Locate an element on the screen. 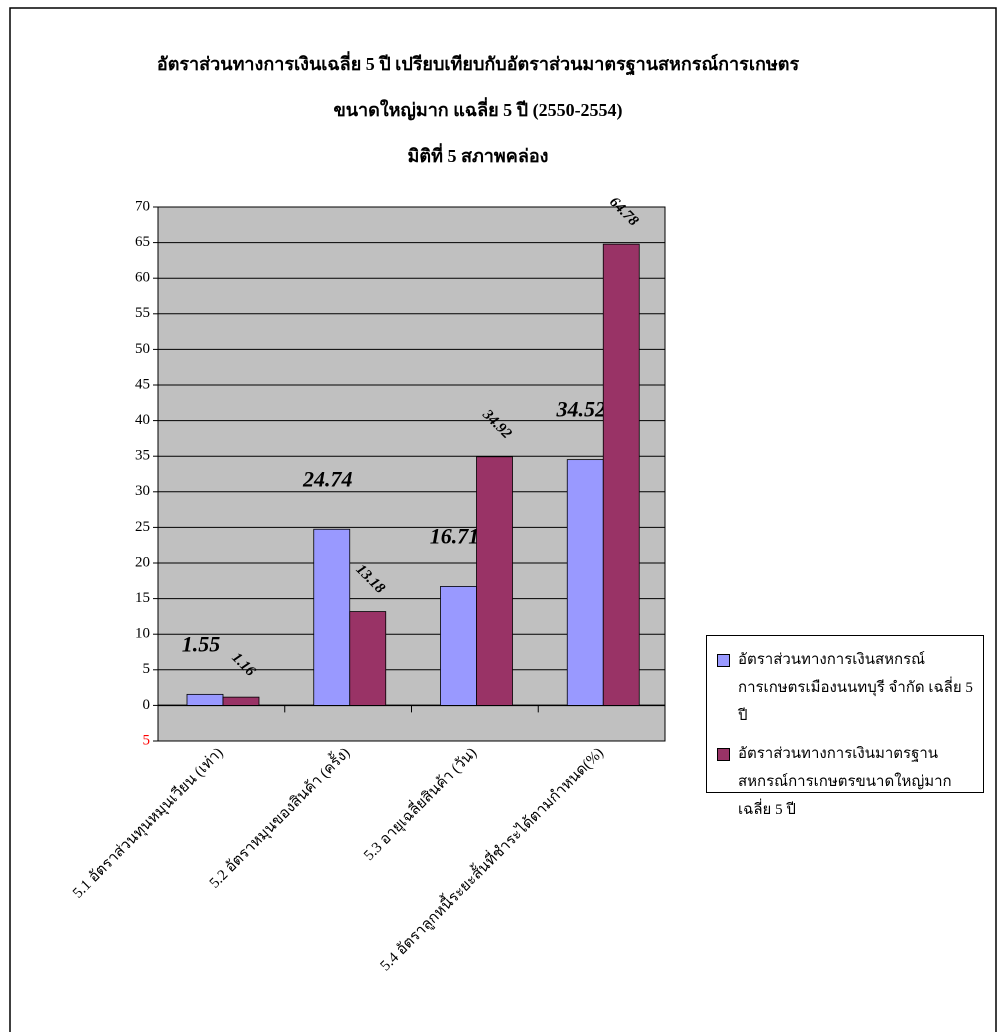 The image size is (998, 1032). value-label: 24.74 is located at coordinates (327, 478).